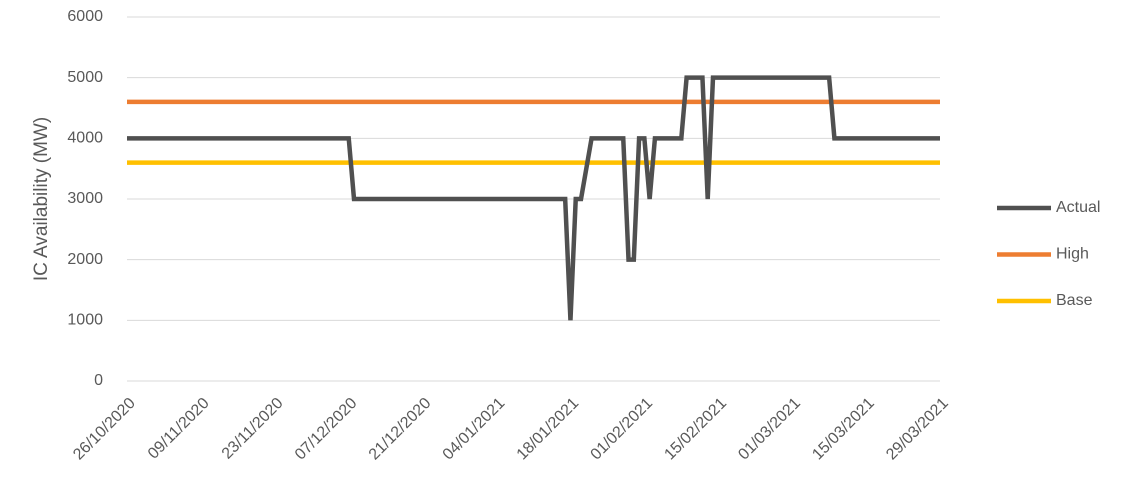  Describe the element at coordinates (98, 380) in the screenshot. I see `y-tick-label: 0` at that location.